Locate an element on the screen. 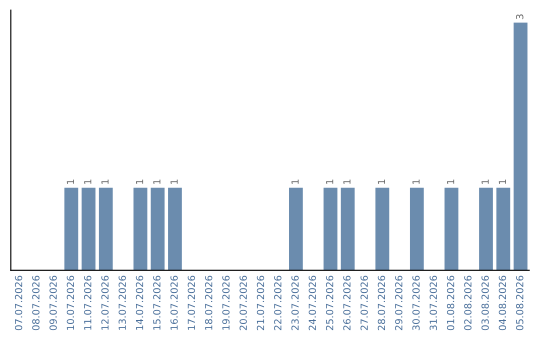 This screenshot has width=540, height=340. x-tick-label: 29.07.2026 is located at coordinates (398, 303).